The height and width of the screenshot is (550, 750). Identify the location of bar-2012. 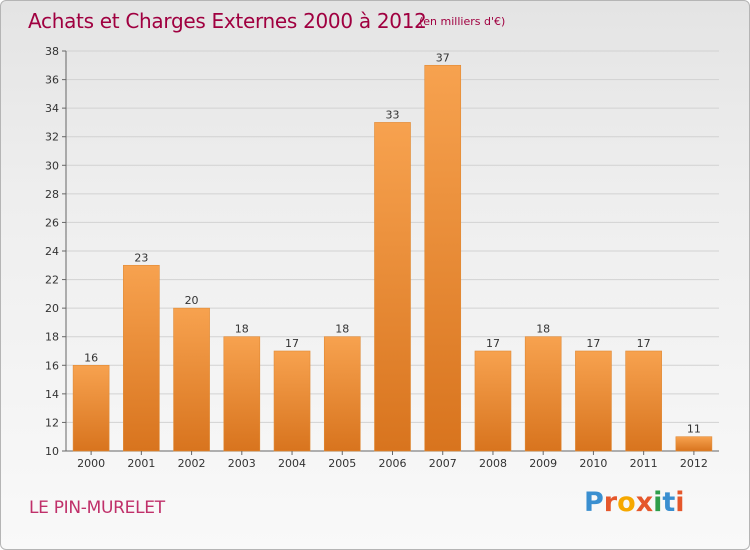
(694, 444).